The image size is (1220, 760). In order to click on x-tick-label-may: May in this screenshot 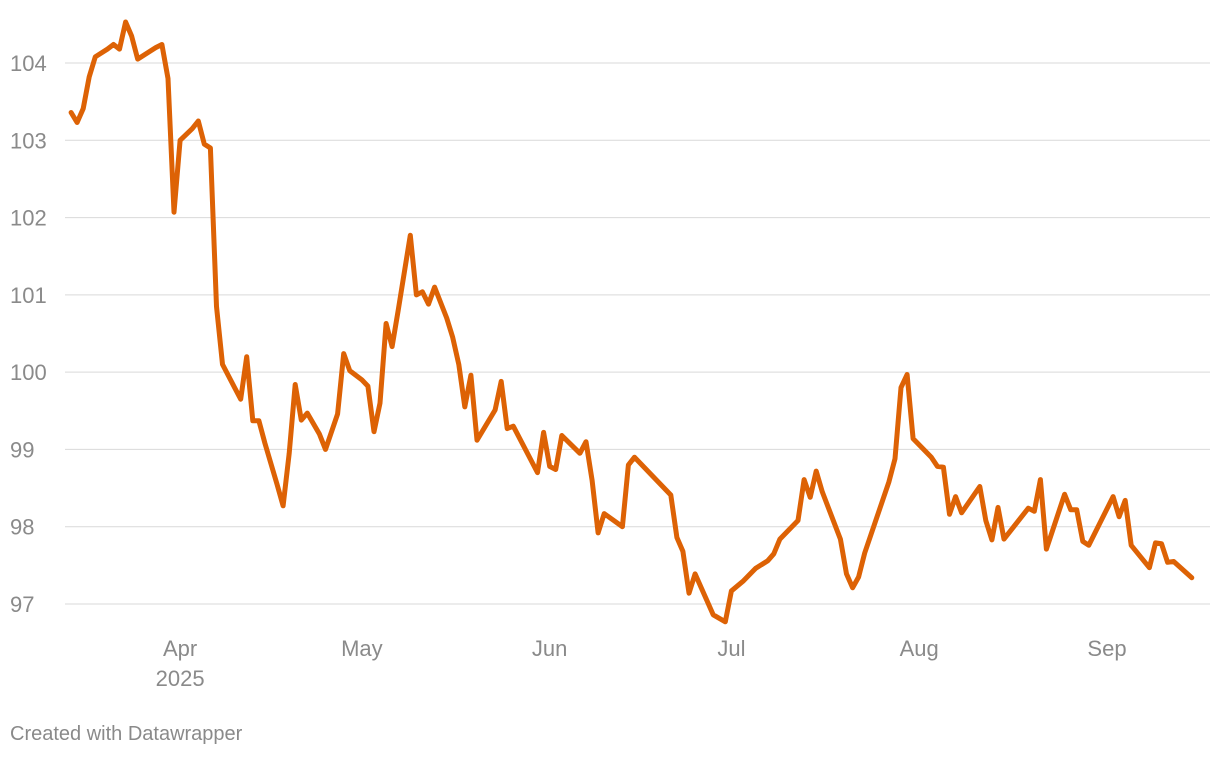, I will do `click(362, 648)`.